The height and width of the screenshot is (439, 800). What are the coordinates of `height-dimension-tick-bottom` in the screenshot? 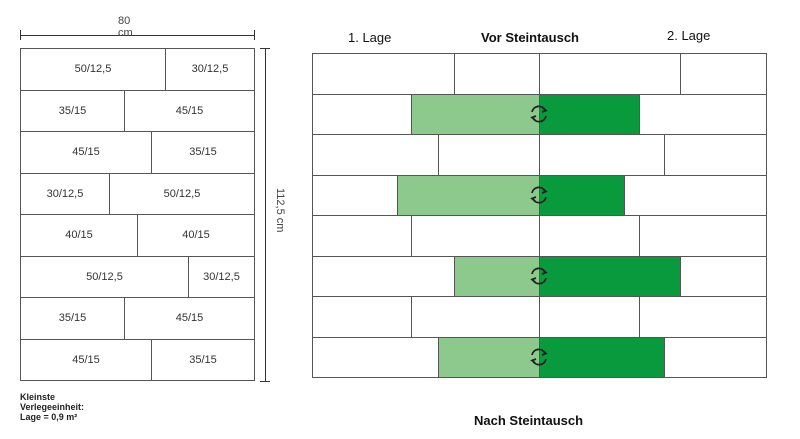 It's located at (265, 381).